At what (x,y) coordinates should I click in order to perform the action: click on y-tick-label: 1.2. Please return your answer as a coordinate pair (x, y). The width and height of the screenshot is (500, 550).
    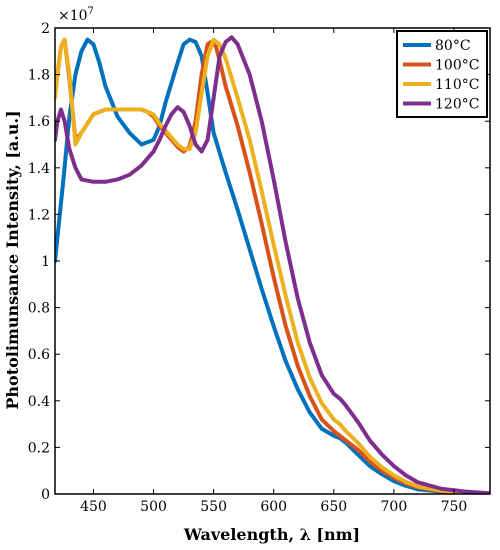
    Looking at the image, I should click on (39, 215).